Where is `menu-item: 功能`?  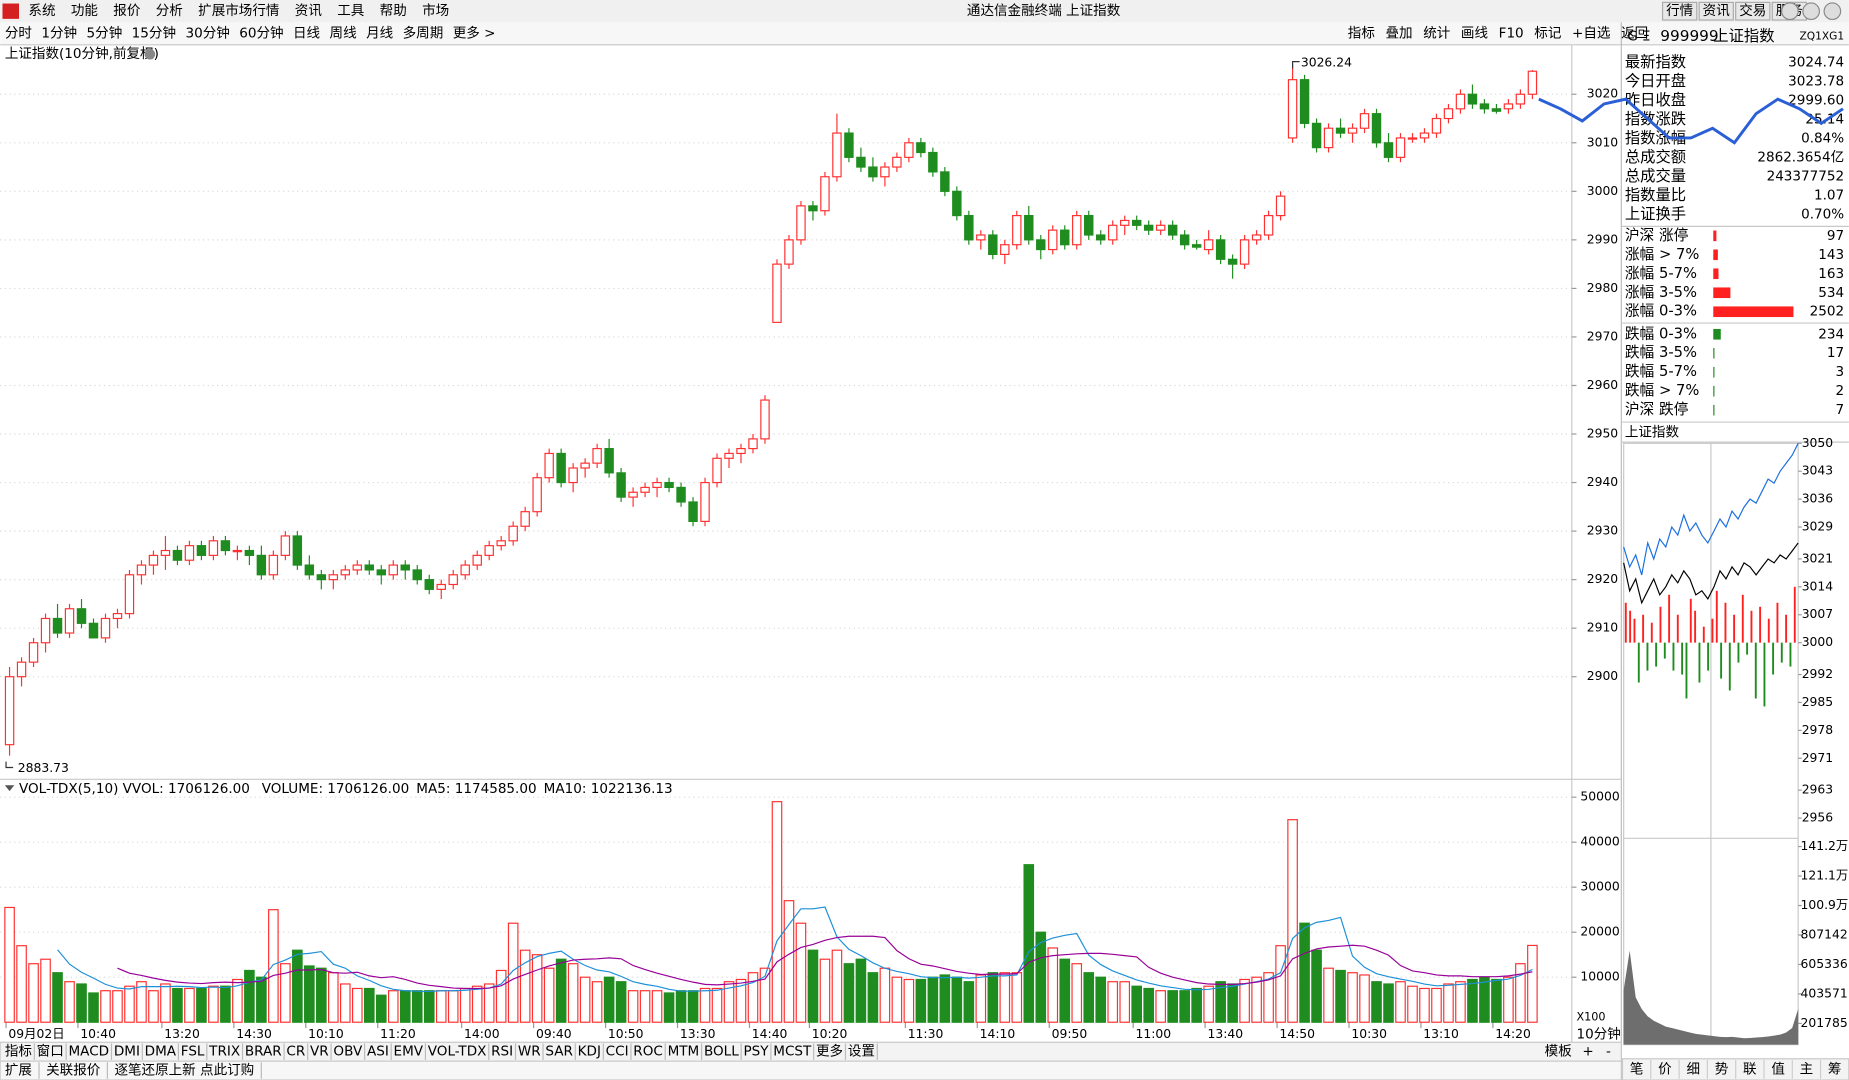
menu-item: 功能 is located at coordinates (85, 11).